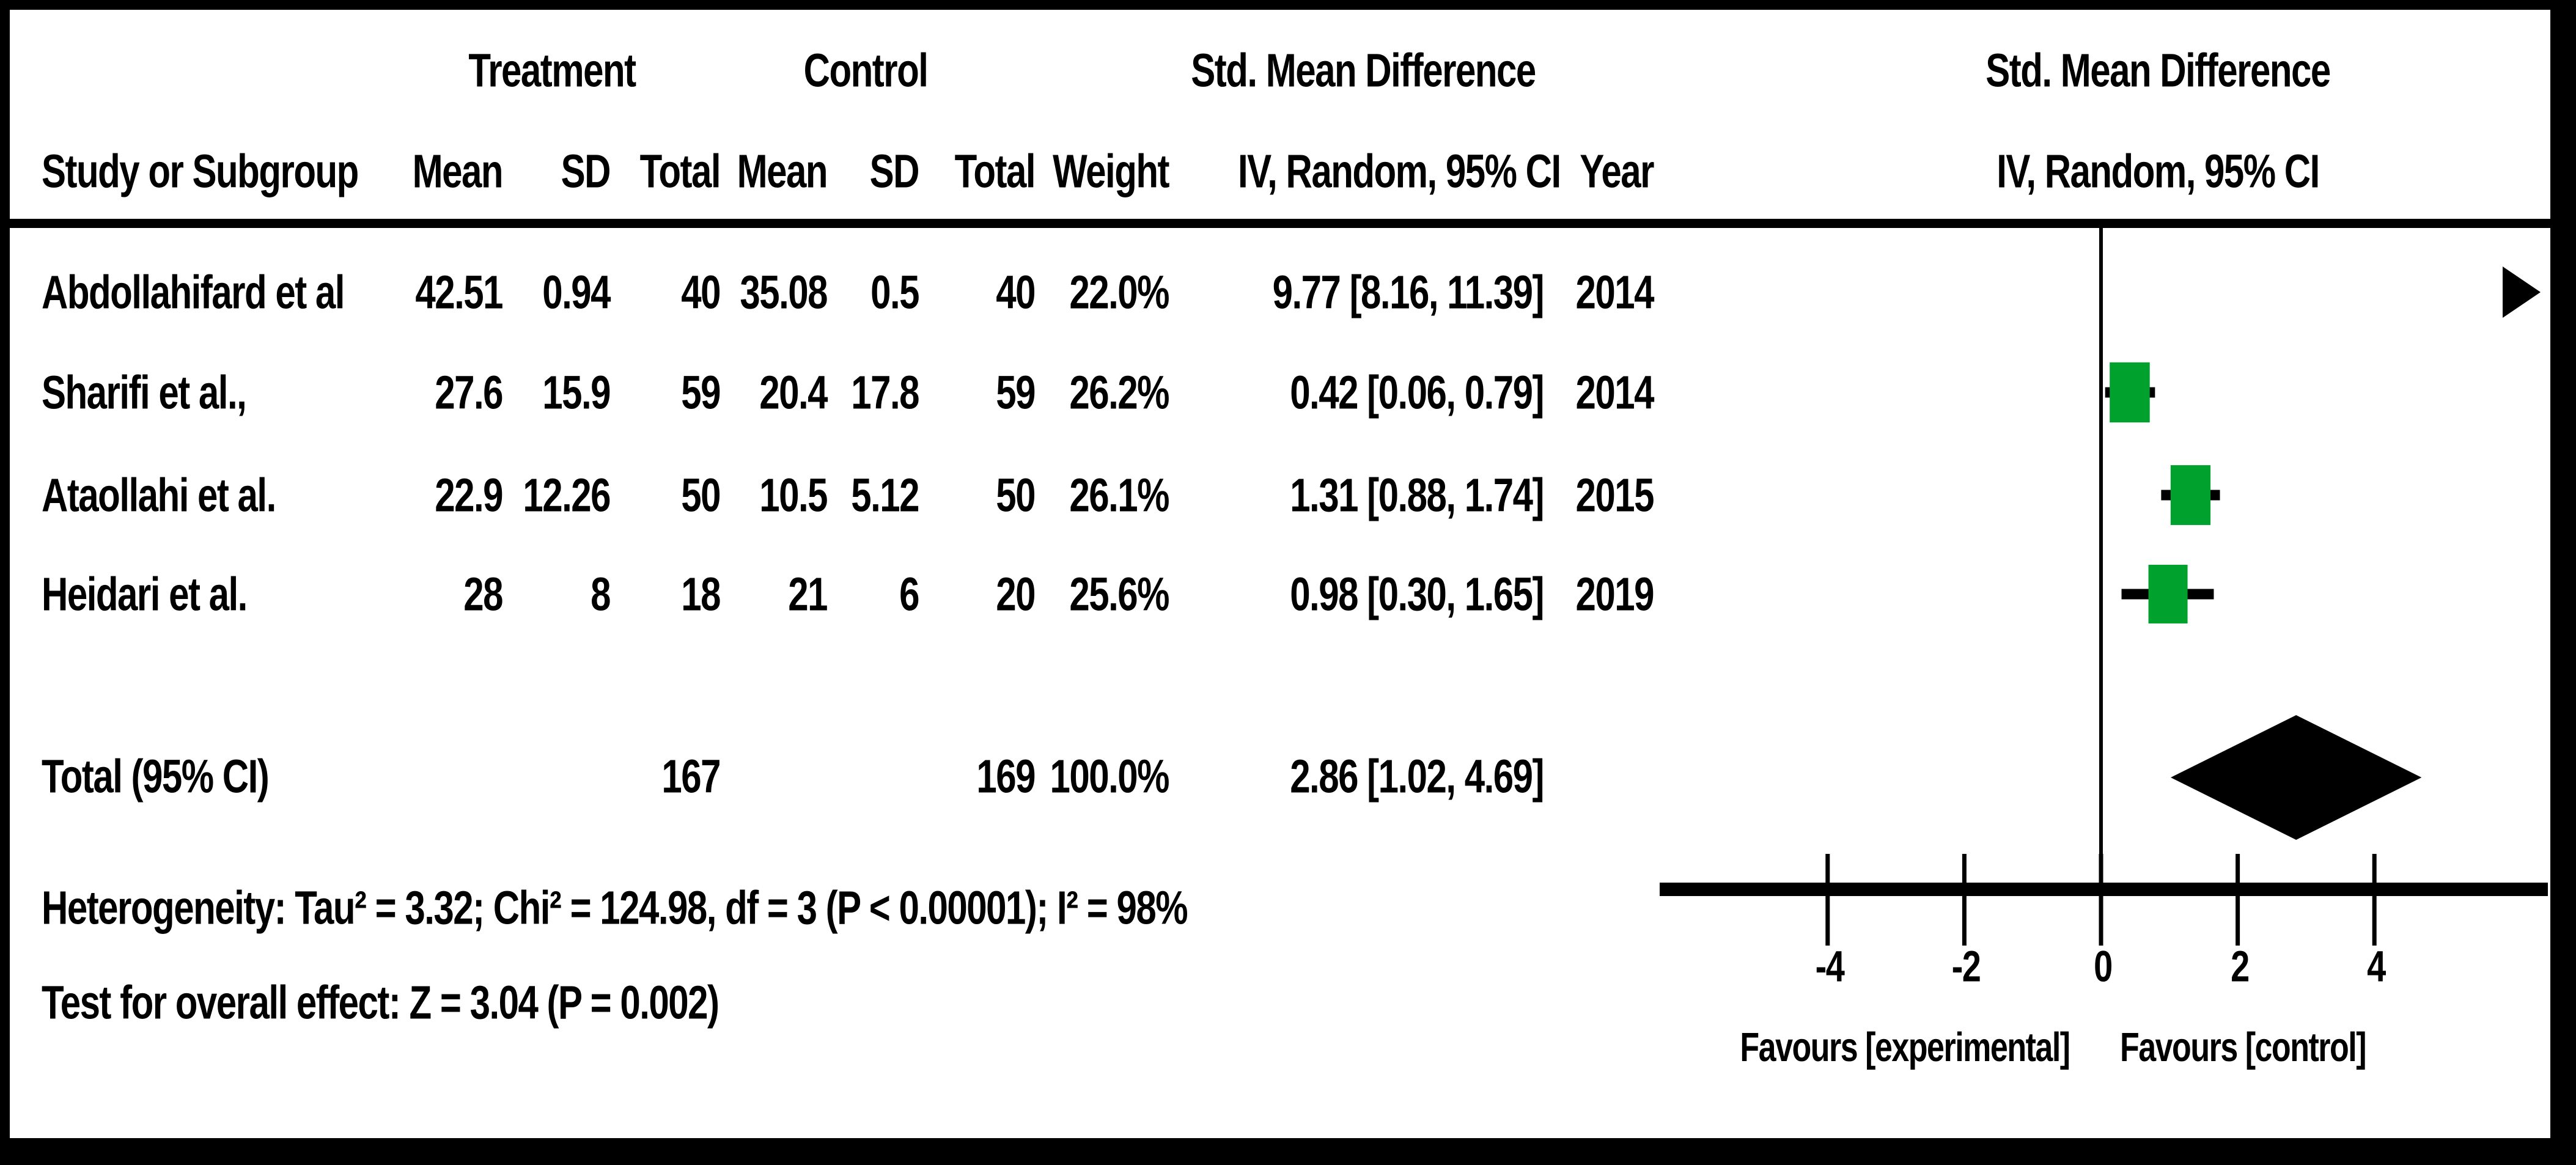 This screenshot has width=2576, height=1165. What do you see at coordinates (894, 293) in the screenshot?
I see `sd-control-value: 0.5` at bounding box center [894, 293].